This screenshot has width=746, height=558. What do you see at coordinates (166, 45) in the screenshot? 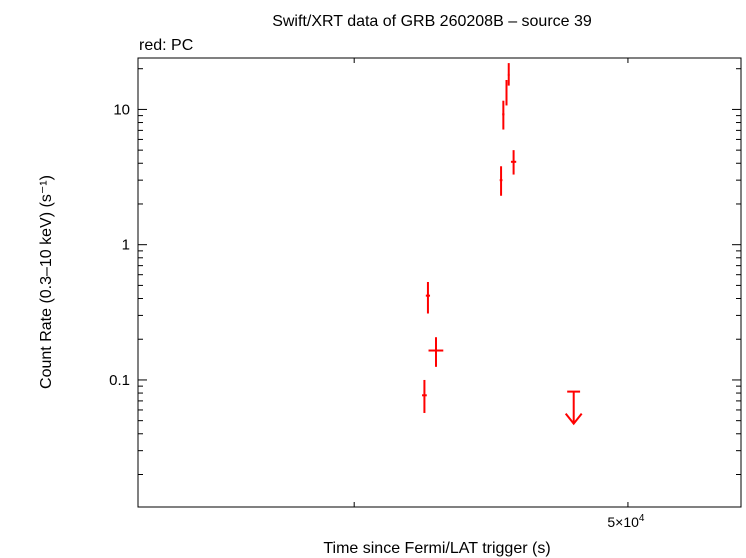
I see `chart-subtitle: red: PC` at bounding box center [166, 45].